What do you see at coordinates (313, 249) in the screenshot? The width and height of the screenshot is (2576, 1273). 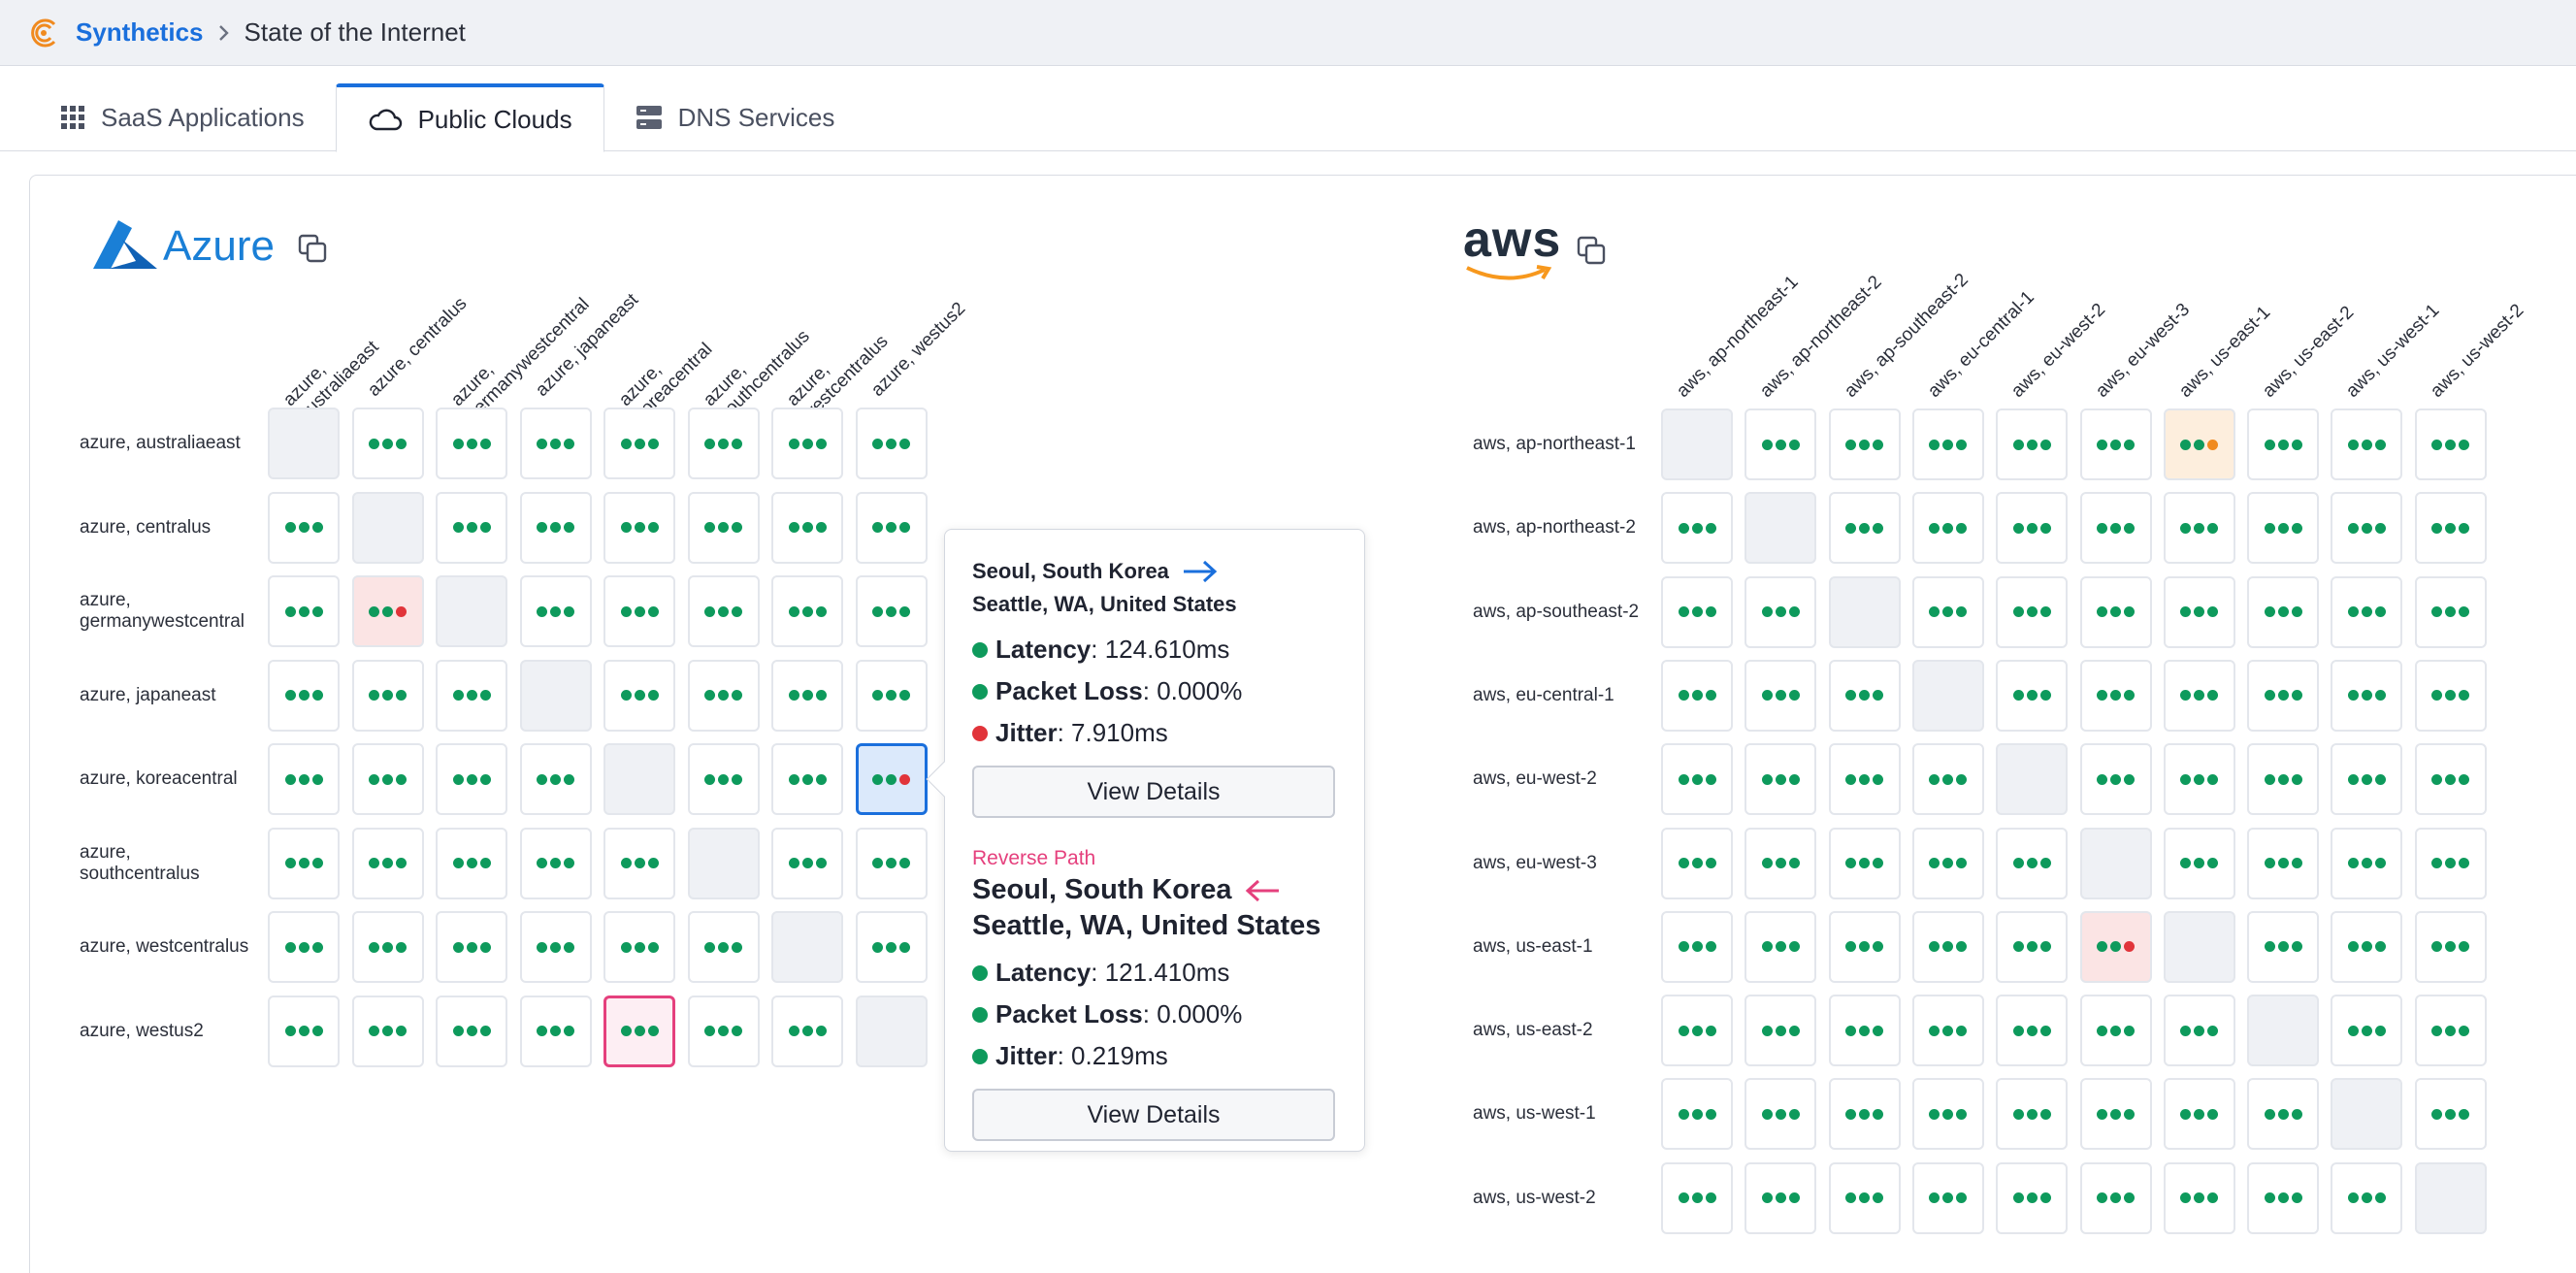 I see `azure-copy-button` at bounding box center [313, 249].